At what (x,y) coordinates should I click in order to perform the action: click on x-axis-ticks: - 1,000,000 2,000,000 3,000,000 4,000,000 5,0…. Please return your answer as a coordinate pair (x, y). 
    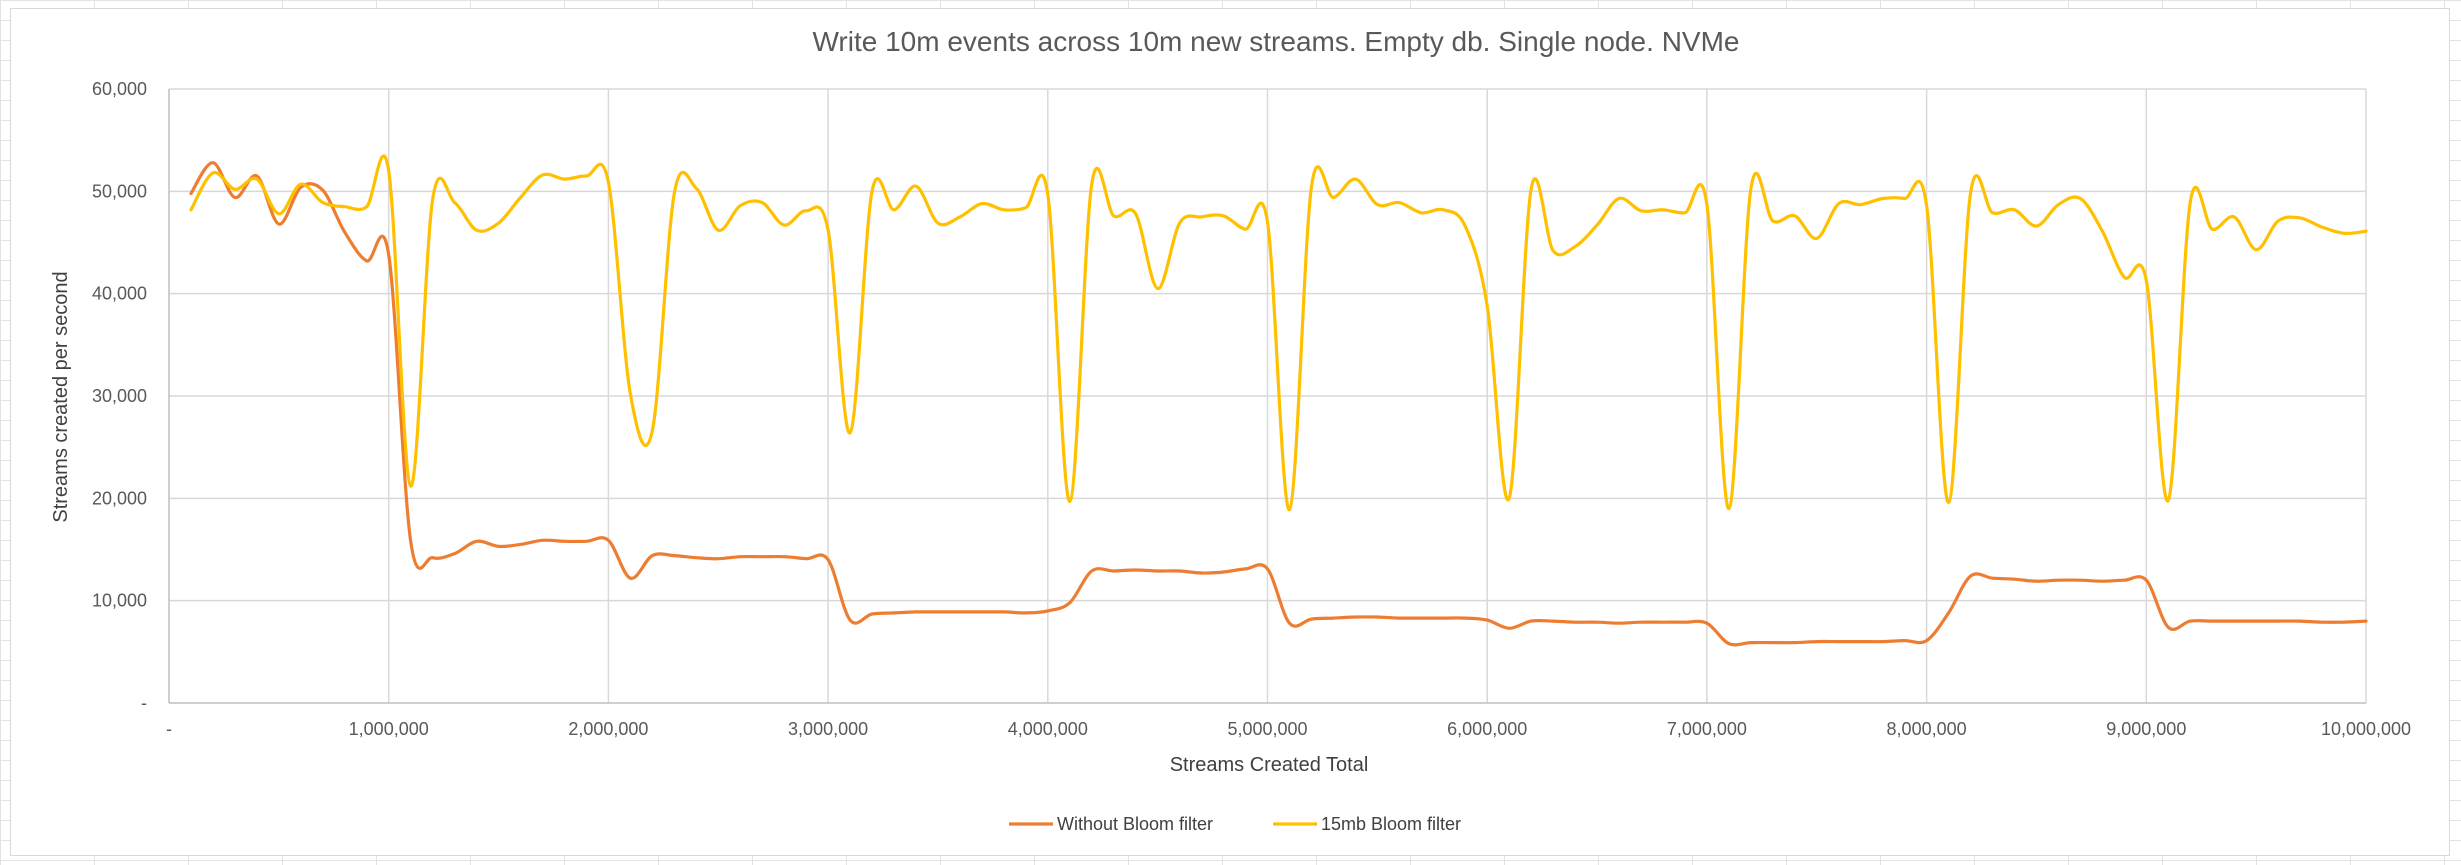
    Looking at the image, I should click on (1288, 729).